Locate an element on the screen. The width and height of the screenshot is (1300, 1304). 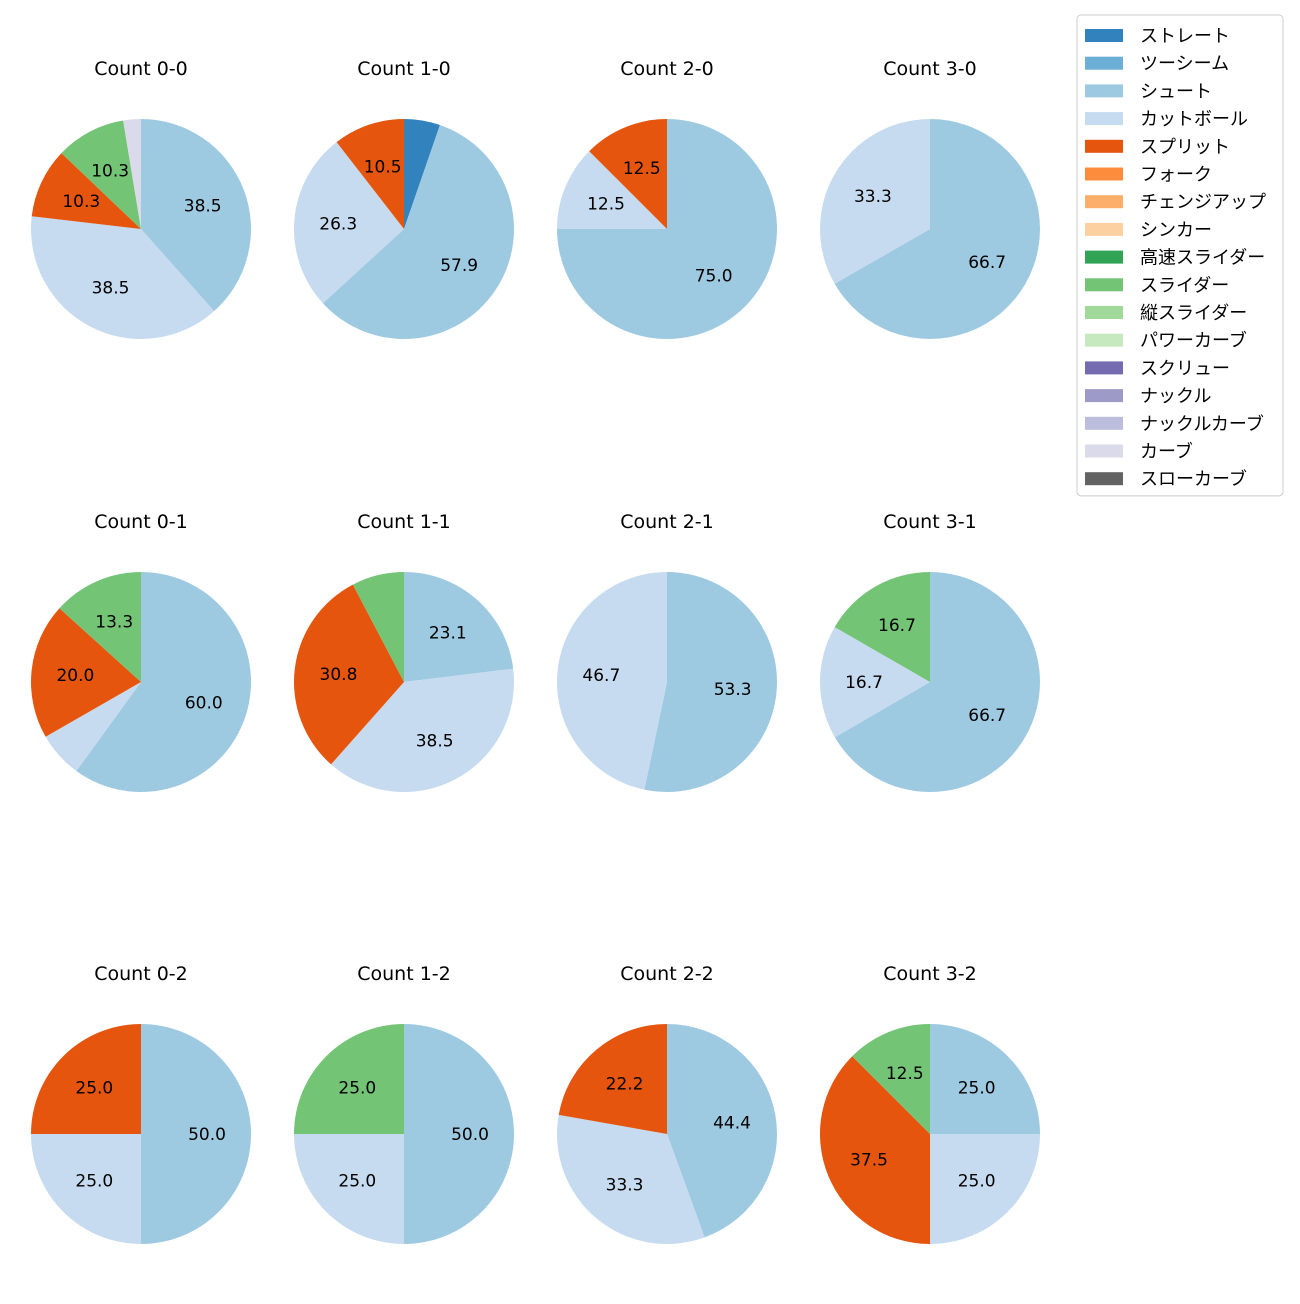
legend-item: シュート is located at coordinates (1148, 91).